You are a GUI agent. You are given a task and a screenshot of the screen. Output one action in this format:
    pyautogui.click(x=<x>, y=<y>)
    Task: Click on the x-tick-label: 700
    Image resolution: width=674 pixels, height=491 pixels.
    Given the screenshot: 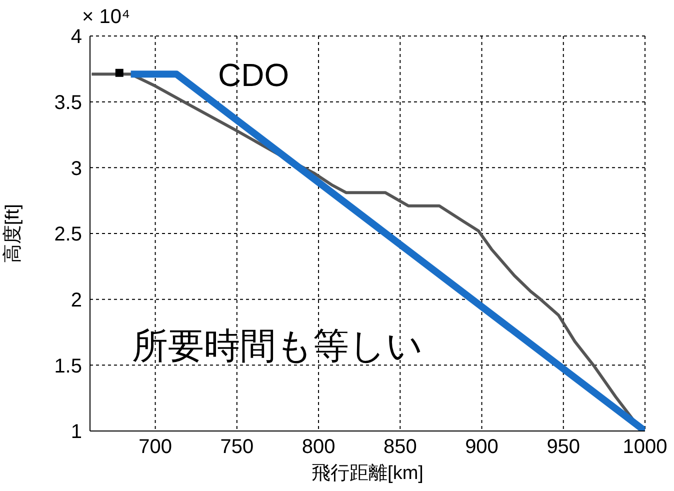 What is the action you would take?
    pyautogui.click(x=155, y=447)
    